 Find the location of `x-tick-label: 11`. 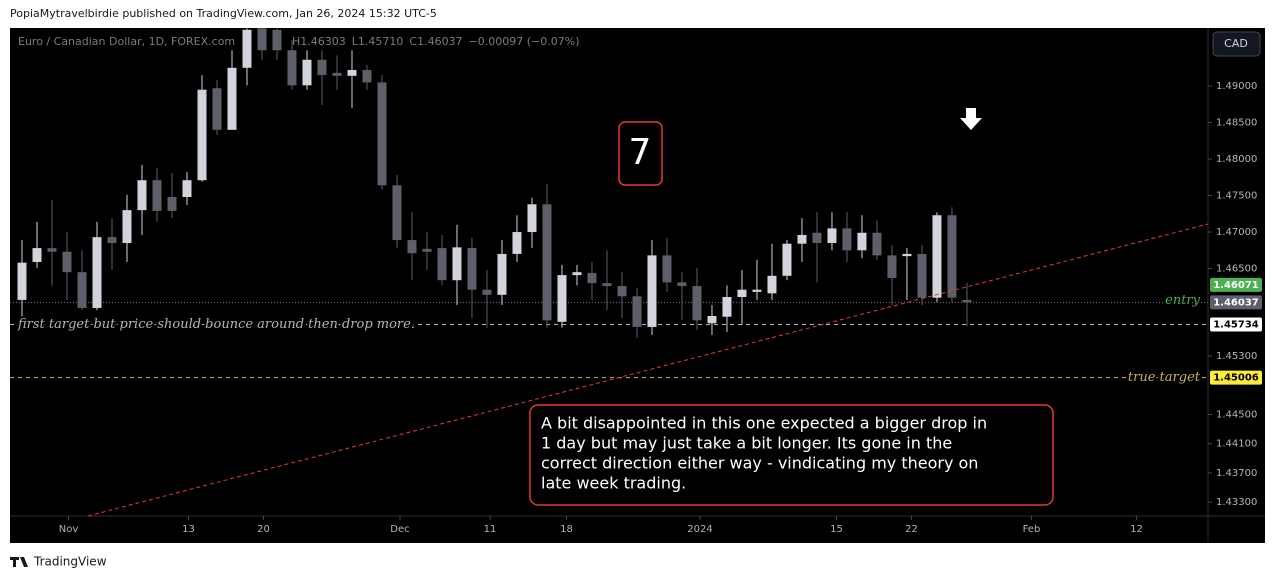

x-tick-label: 11 is located at coordinates (490, 529).